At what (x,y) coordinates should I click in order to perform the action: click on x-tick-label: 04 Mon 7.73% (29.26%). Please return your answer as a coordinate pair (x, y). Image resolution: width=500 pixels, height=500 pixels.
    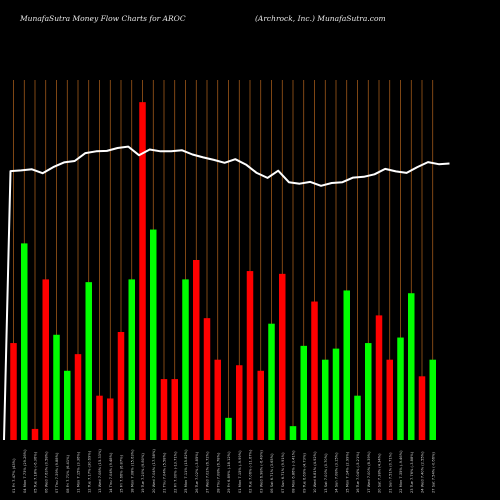
    Looking at the image, I should click on (25, 471).